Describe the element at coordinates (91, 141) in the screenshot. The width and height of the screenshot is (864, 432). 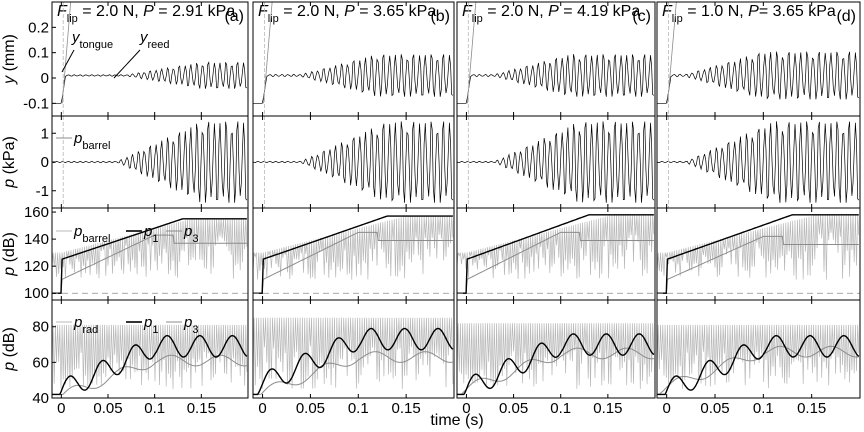
I see `legend-item-row2-0: pbarrel` at that location.